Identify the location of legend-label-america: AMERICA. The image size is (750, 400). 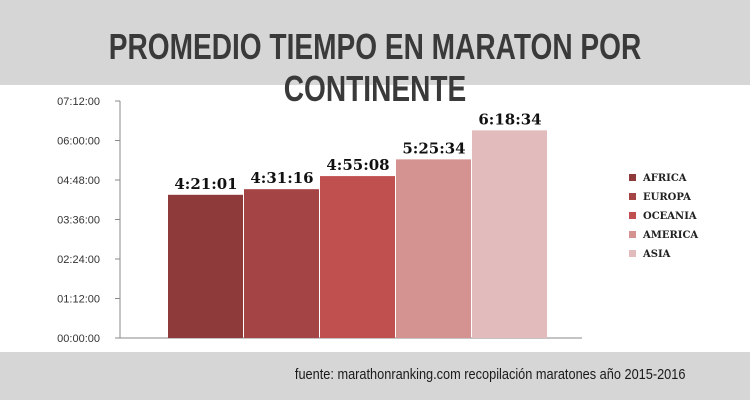
(670, 235).